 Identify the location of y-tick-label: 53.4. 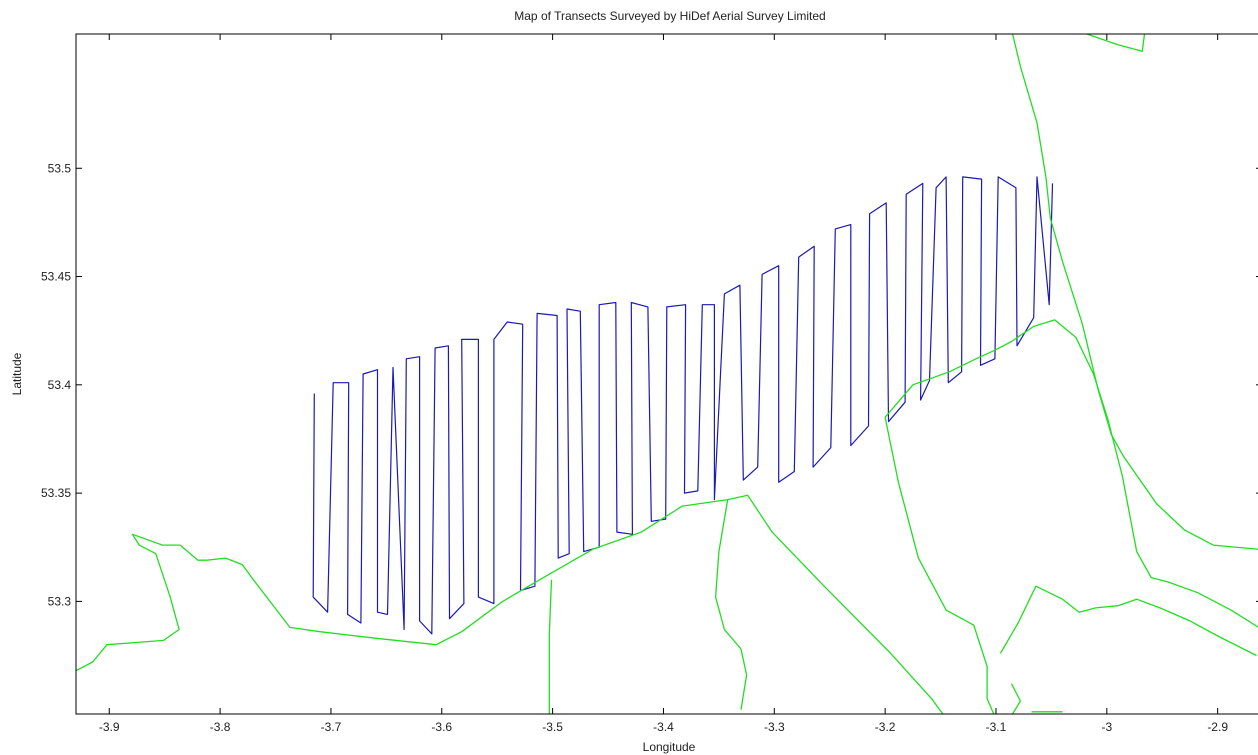
(60, 385).